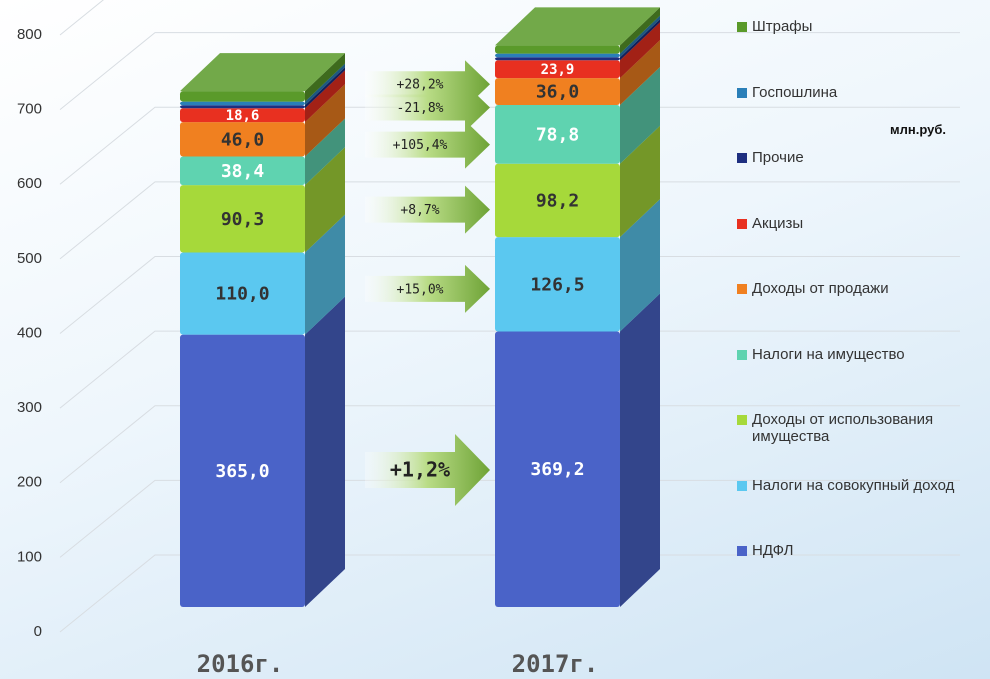 The width and height of the screenshot is (990, 679). I want to click on legend-item: Прочие, so click(859, 157).